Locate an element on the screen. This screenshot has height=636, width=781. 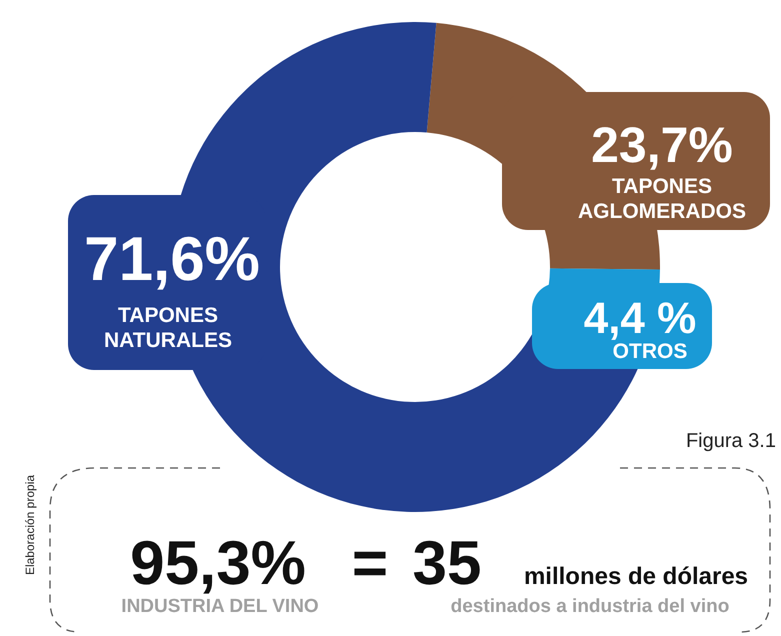
data-label: 71,6% is located at coordinates (172, 259).